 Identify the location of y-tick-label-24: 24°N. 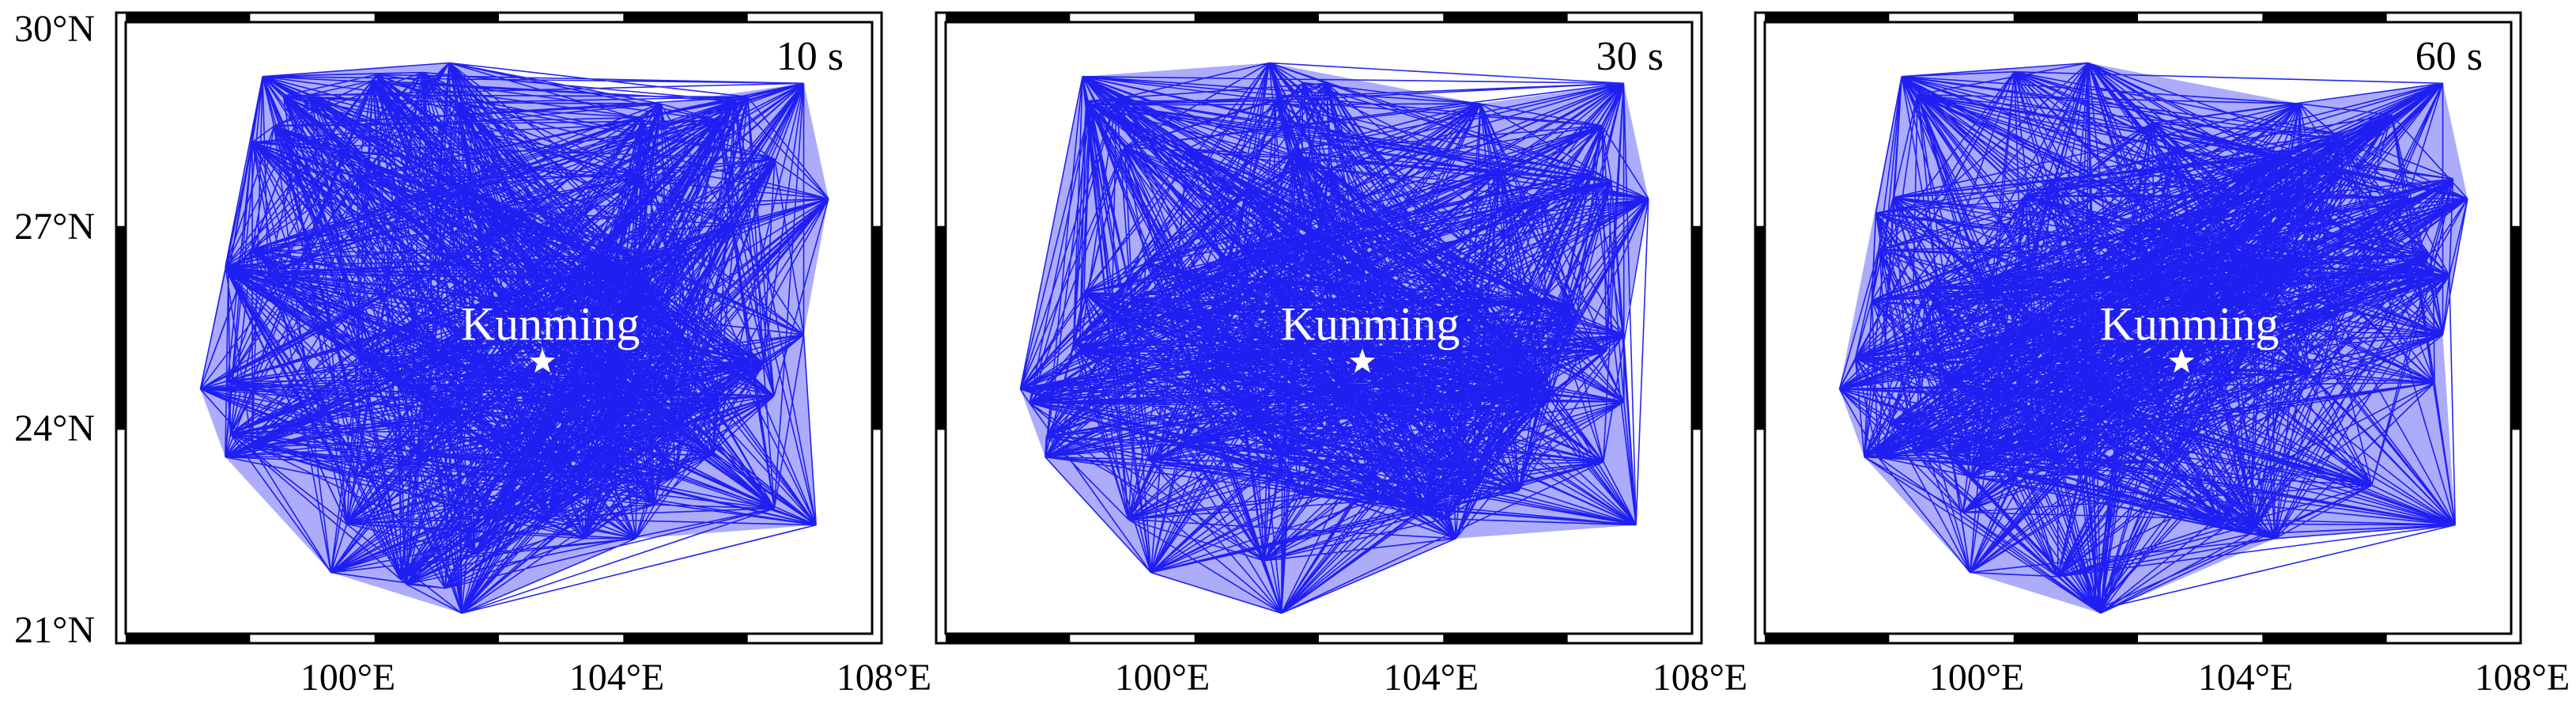
(54, 428).